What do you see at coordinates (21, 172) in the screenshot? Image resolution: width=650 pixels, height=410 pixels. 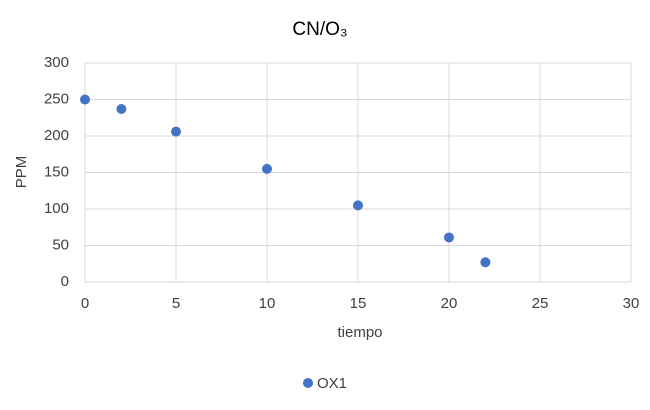 I see `y-axis-label: PPM` at bounding box center [21, 172].